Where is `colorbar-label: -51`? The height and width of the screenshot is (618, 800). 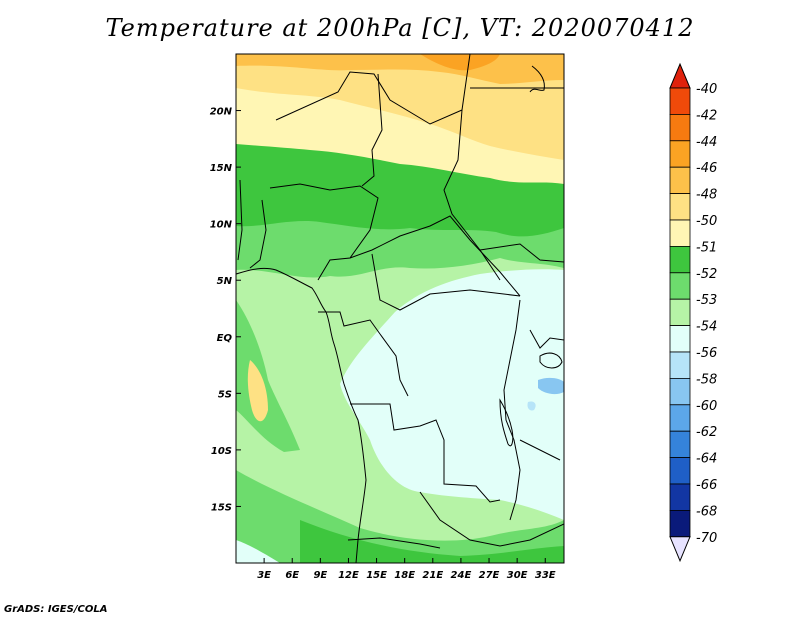 colorbar-label: -51 is located at coordinates (706, 247).